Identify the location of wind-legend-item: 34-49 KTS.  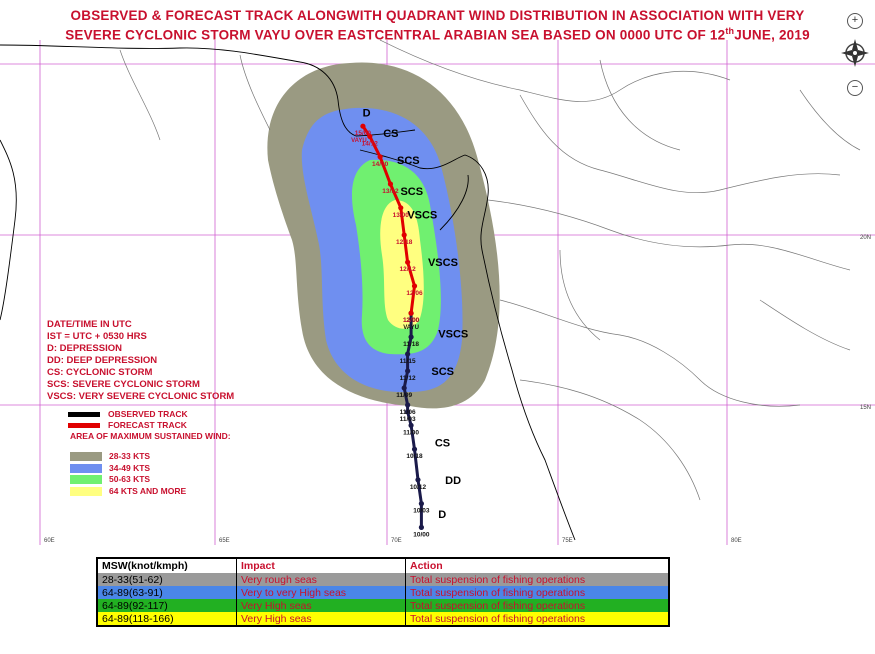
(128, 469).